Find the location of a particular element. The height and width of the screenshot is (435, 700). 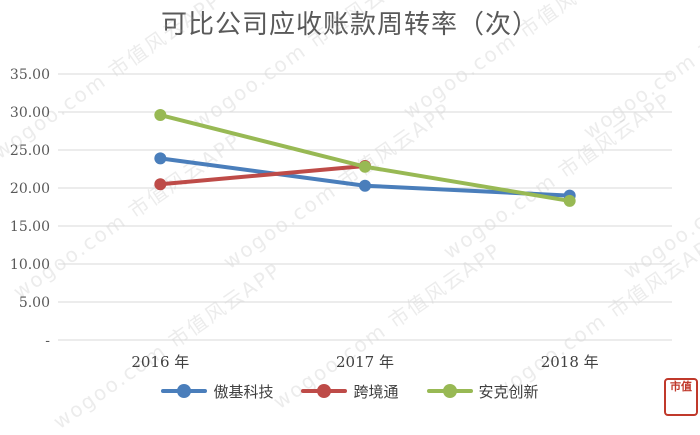

legend-label: 傲基科技 is located at coordinates (243, 391).